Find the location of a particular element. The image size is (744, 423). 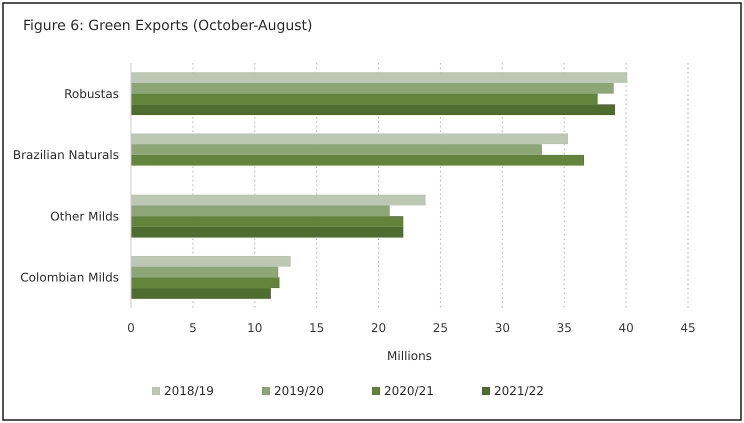

chart-title: Figure 6: Green Exports (October-August) is located at coordinates (167, 26).